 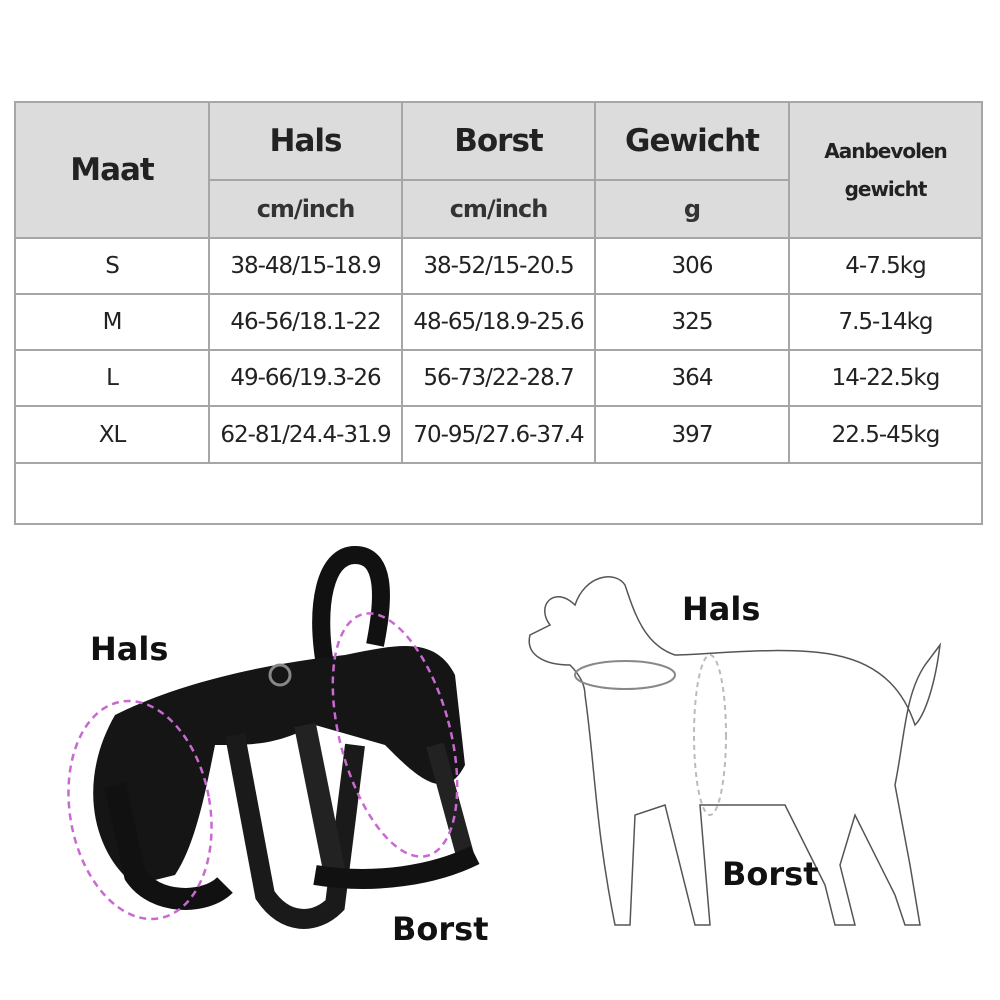 What do you see at coordinates (305, 434) in the screenshot?
I see `cell-neck: 62-81/24.4-31.9` at bounding box center [305, 434].